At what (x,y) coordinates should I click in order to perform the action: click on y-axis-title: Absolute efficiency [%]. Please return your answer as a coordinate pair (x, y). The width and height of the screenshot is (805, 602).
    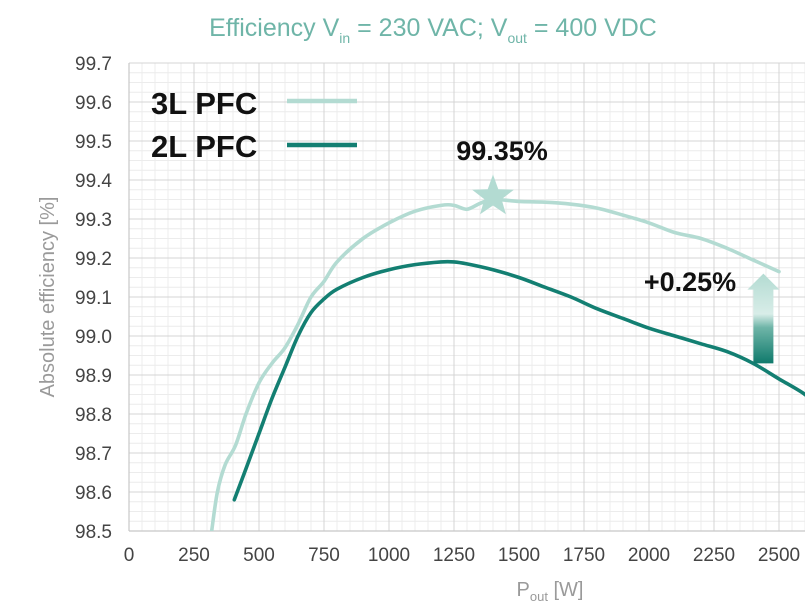
    Looking at the image, I should click on (48, 297).